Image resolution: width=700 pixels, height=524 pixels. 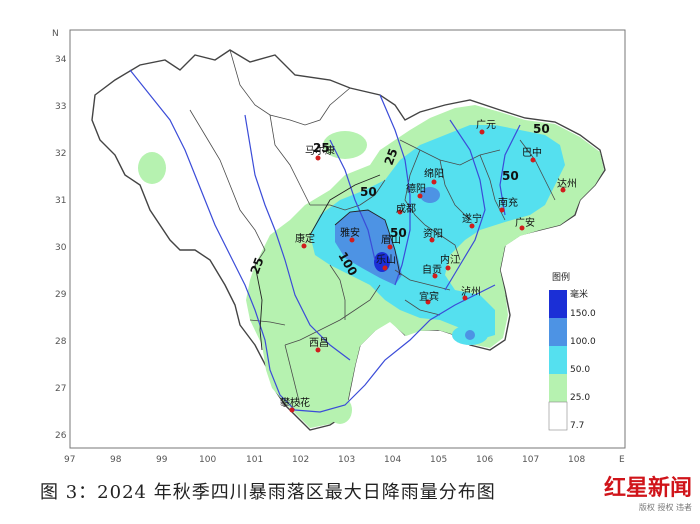 I want to click on contour-lines, so click(x=327, y=262).